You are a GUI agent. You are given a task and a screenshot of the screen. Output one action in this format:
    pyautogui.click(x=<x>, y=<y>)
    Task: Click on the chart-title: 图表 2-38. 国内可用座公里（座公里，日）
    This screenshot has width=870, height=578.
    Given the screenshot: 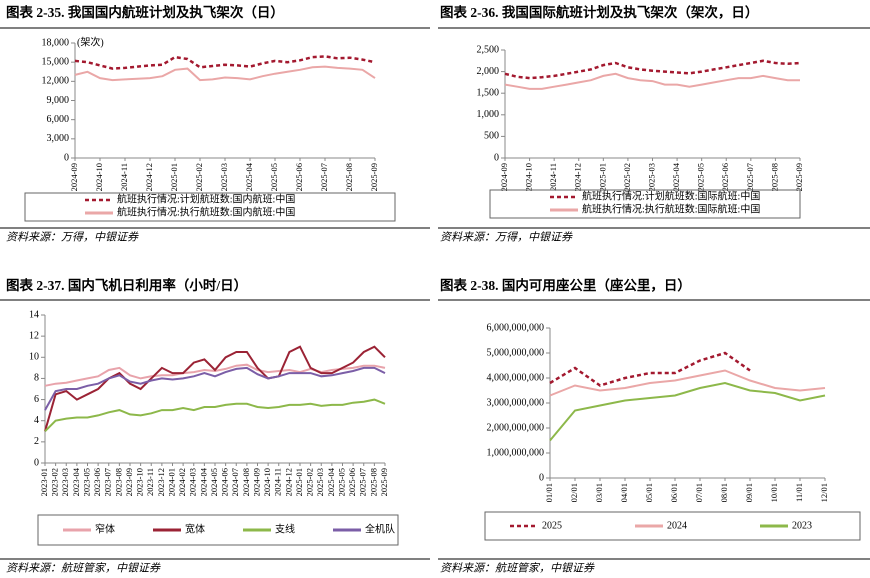 What is the action you would take?
    pyautogui.click(x=565, y=285)
    